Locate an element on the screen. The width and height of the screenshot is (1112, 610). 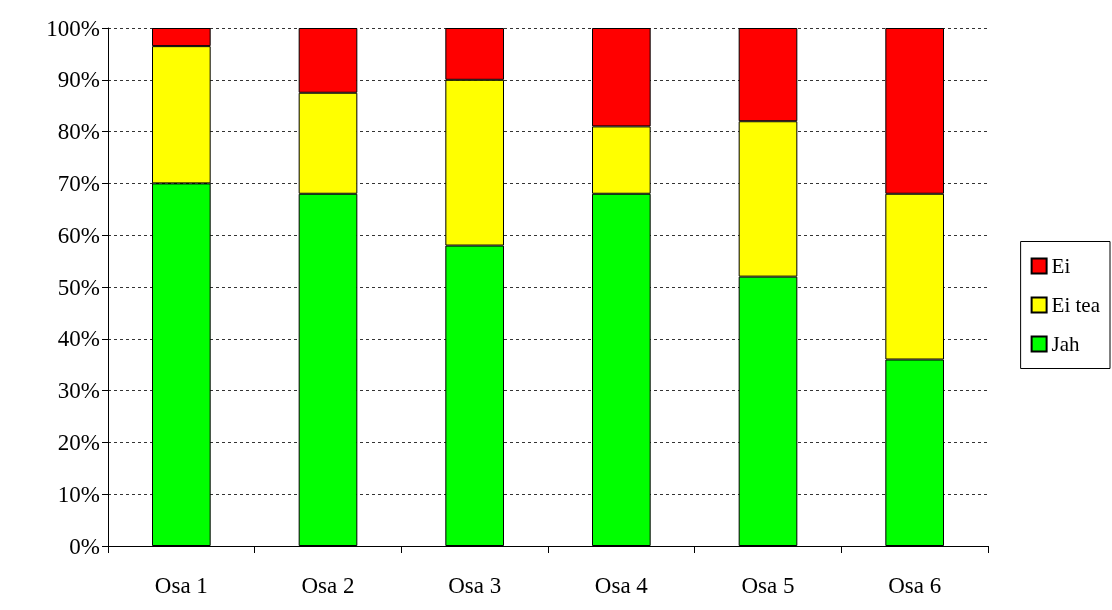
y-tick-label: 20% is located at coordinates (78, 442).